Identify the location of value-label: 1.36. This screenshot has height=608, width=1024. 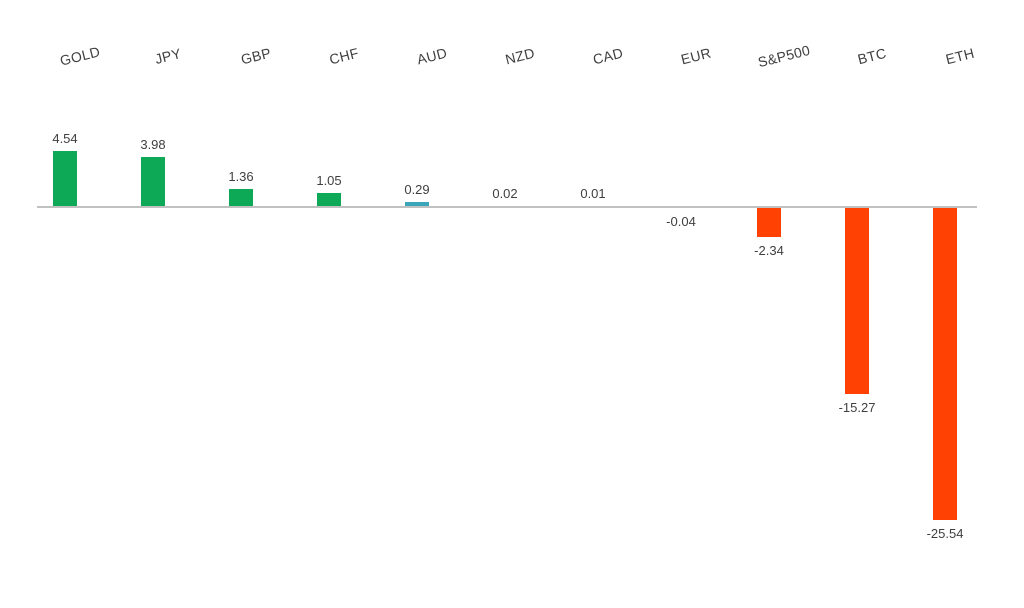
(241, 176).